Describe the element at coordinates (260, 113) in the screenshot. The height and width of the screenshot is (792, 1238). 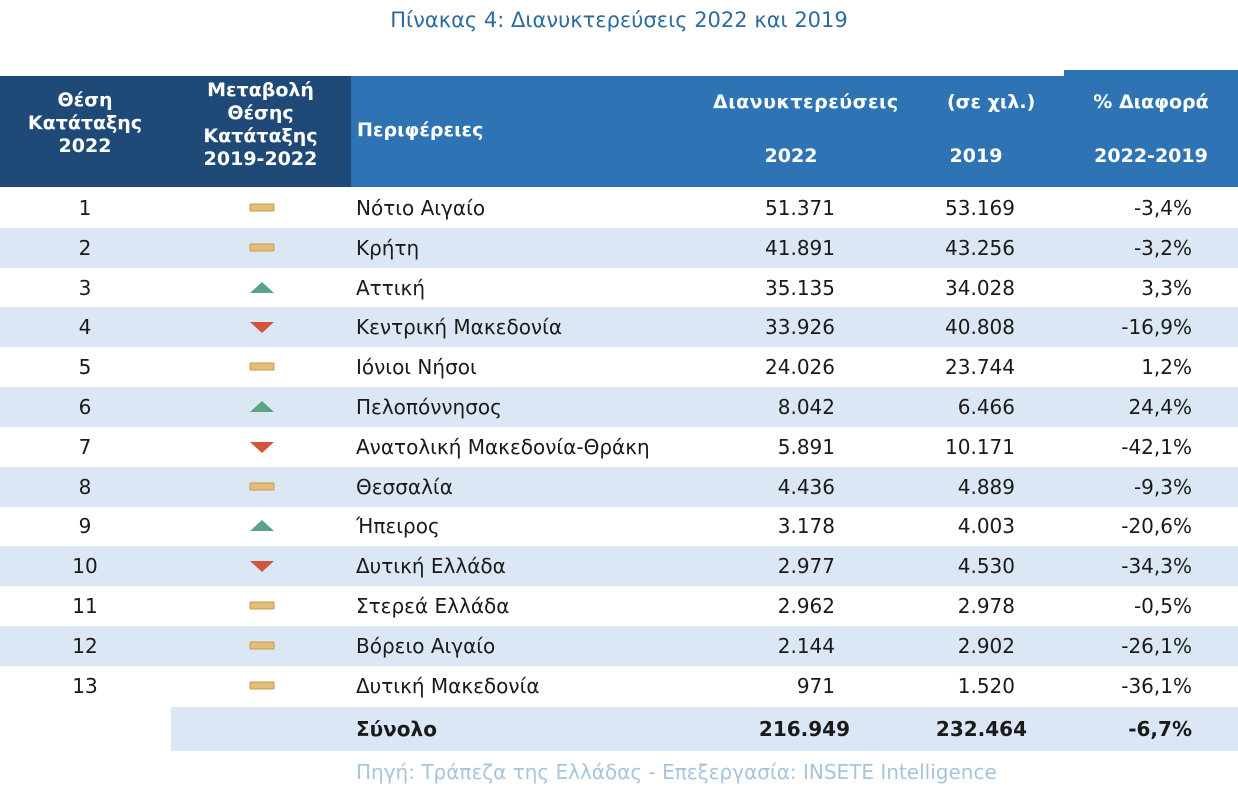
I see `header-change-line: Θέσης` at that location.